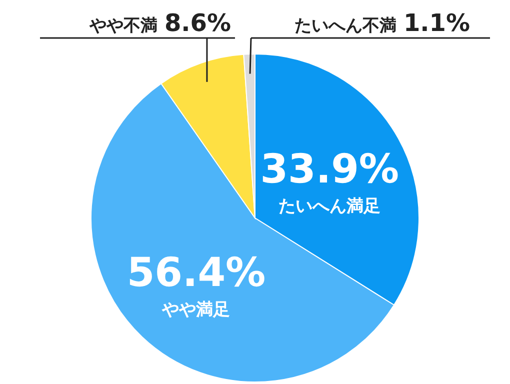 This screenshot has height=384, width=510. Describe the element at coordinates (436, 23) in the screenshot. I see `data-label: 1.1%` at that location.